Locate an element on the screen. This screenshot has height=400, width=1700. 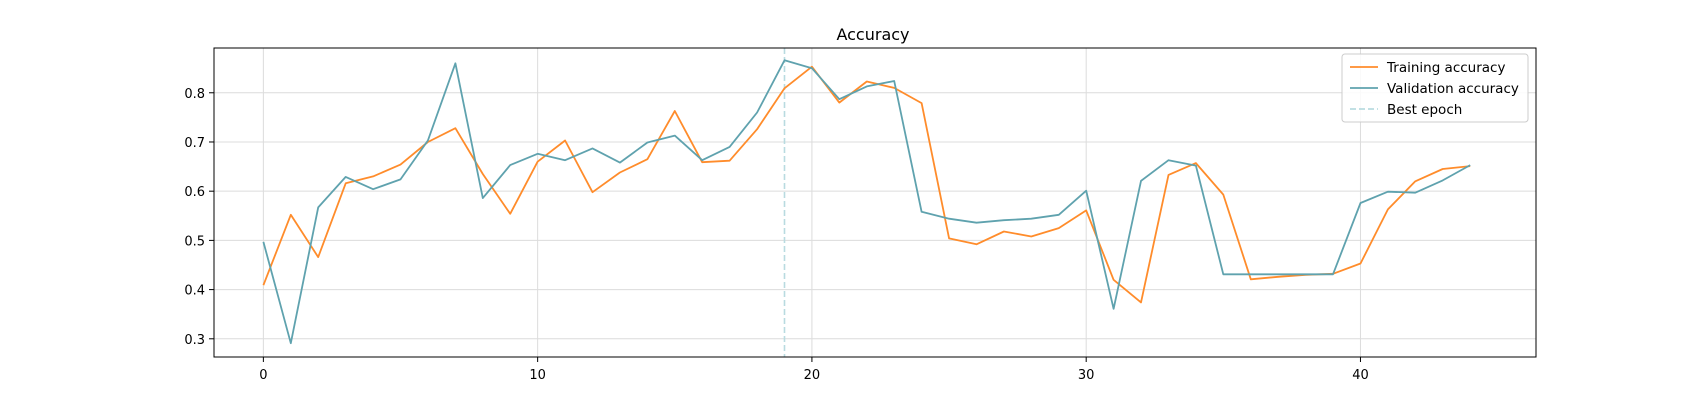
x-axis: 0 10 20 30 40 is located at coordinates (814, 370).